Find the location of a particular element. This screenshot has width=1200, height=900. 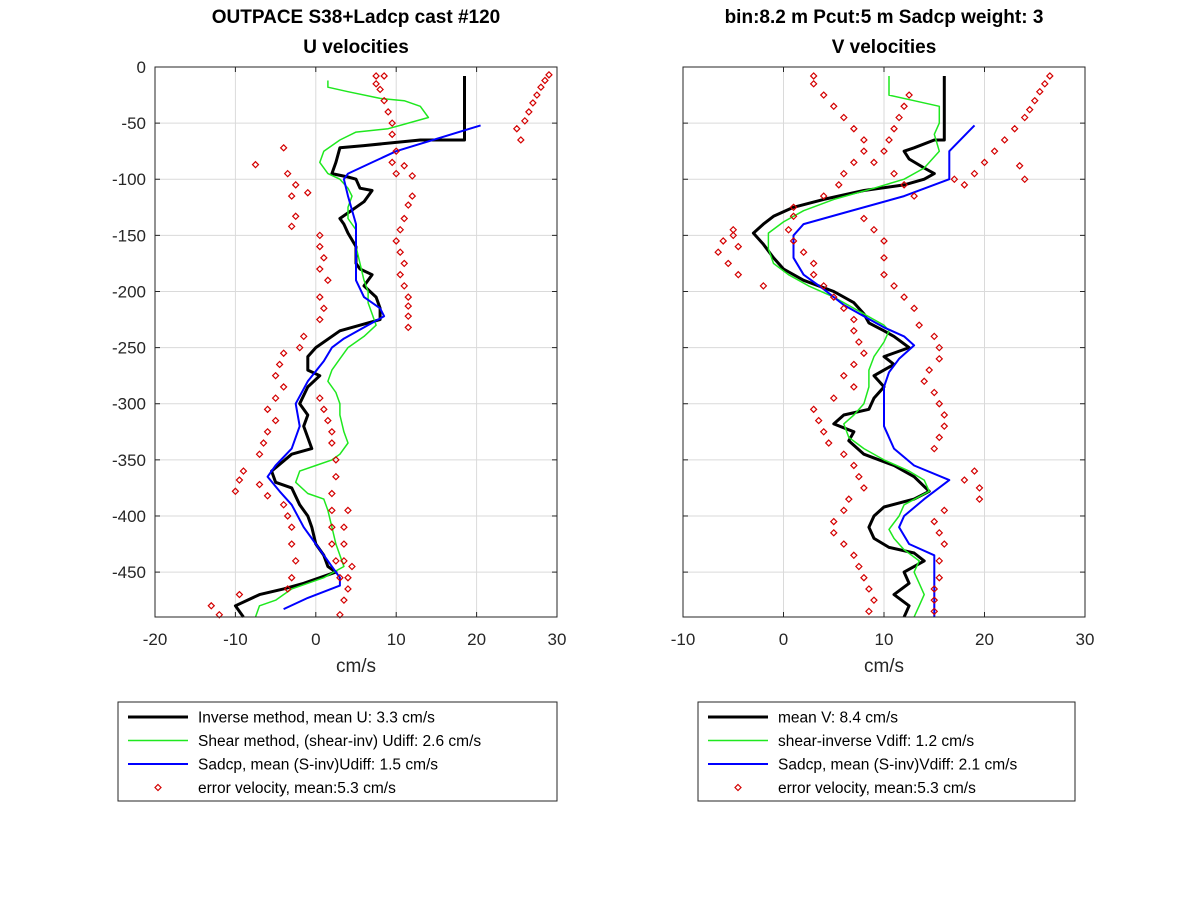

legend-swatch-marker is located at coordinates (158, 787).